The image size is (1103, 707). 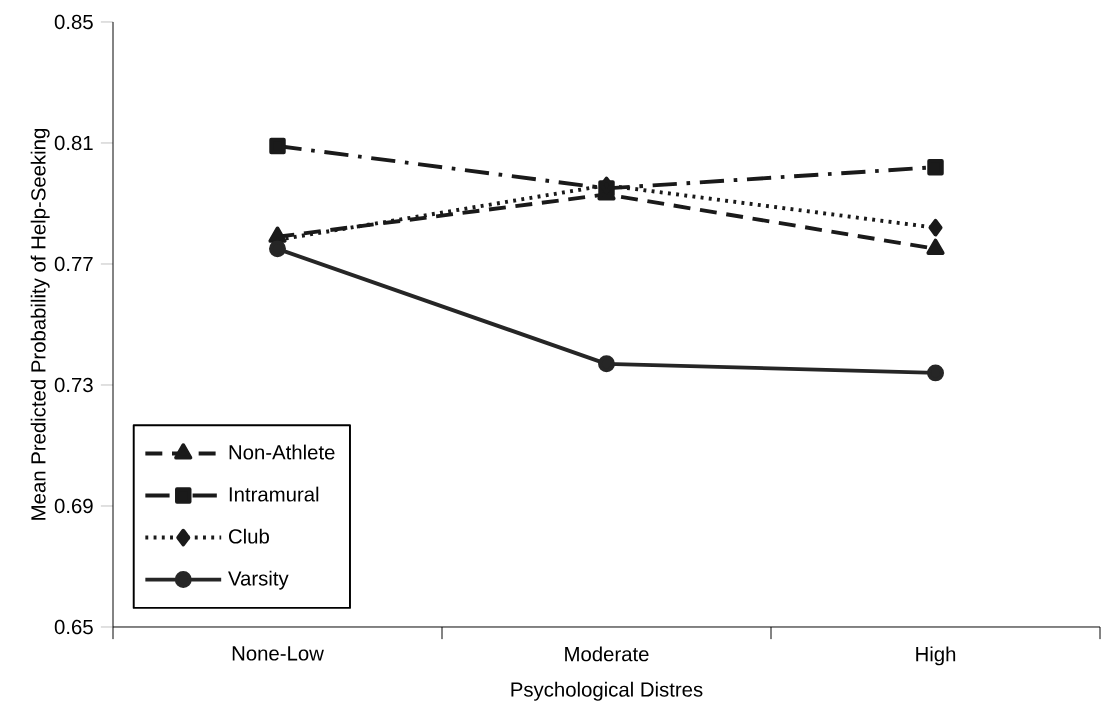 What do you see at coordinates (73, 627) in the screenshot?
I see `y-tick-label: 0.65` at bounding box center [73, 627].